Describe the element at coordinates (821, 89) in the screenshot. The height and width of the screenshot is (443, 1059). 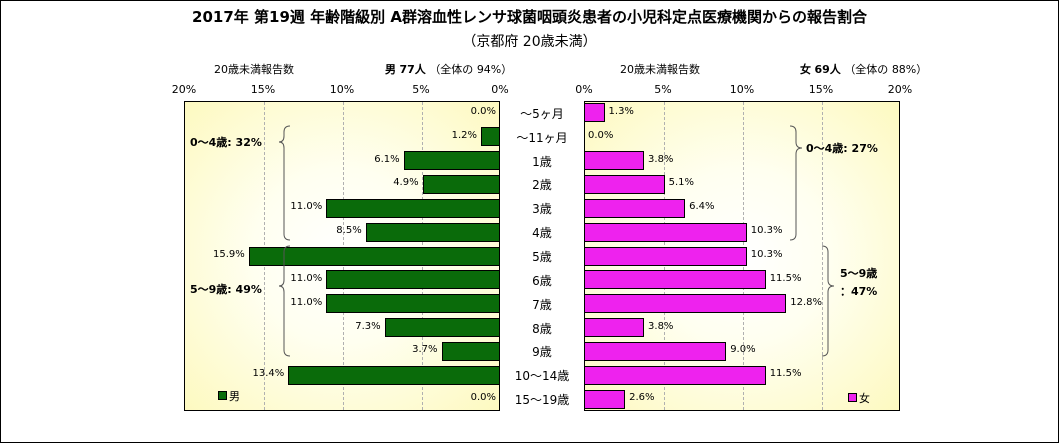
I see `female-tick-label: 15%` at that location.